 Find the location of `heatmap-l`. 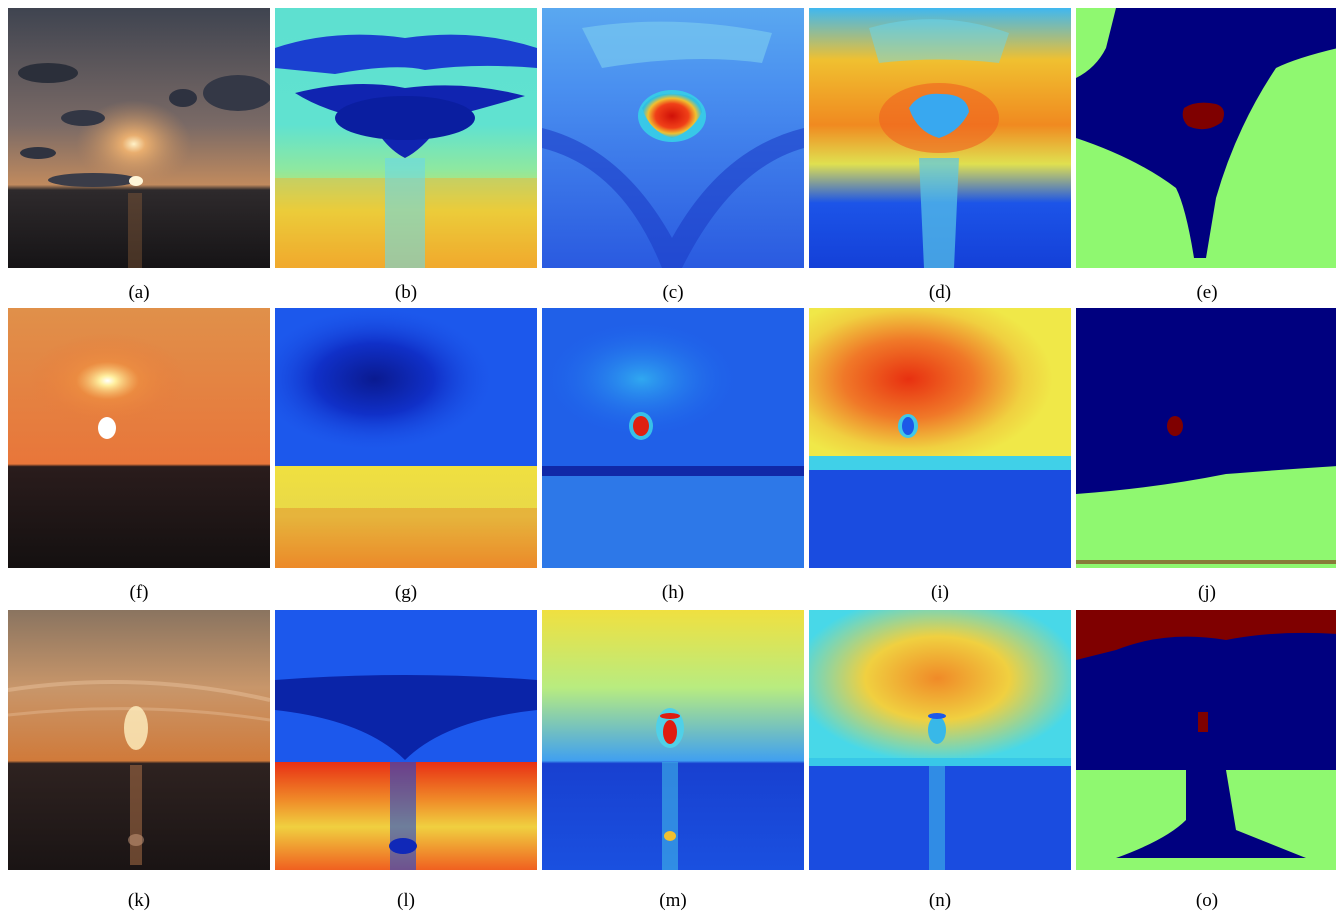

heatmap-l is located at coordinates (406, 740).